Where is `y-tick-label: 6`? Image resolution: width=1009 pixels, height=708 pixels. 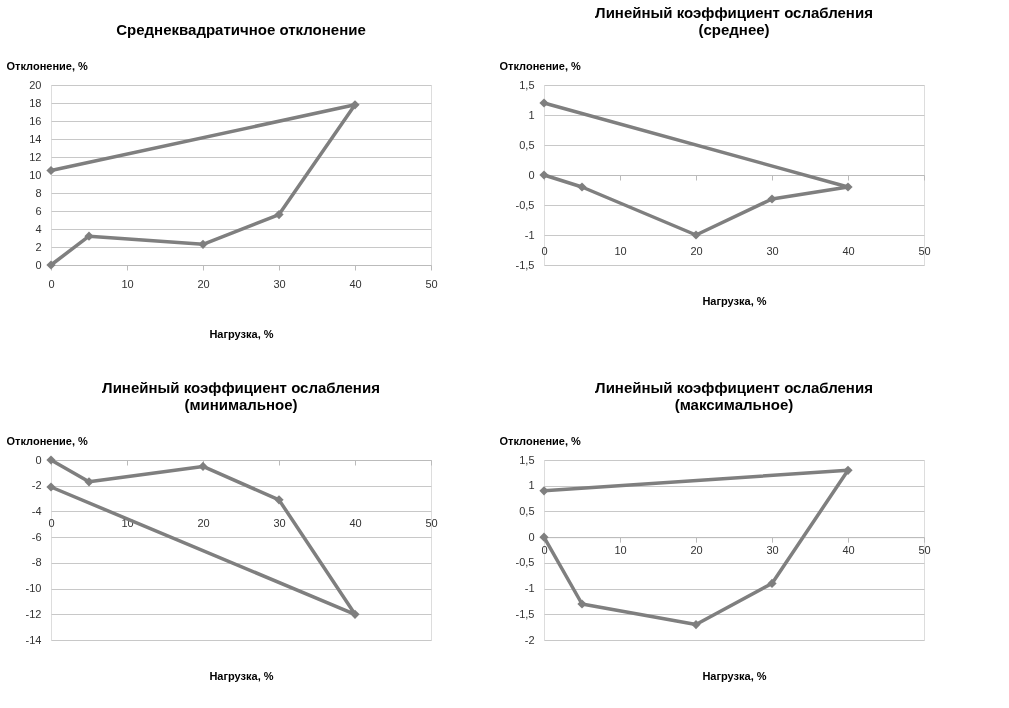 y-tick-label: 6 is located at coordinates (38, 210).